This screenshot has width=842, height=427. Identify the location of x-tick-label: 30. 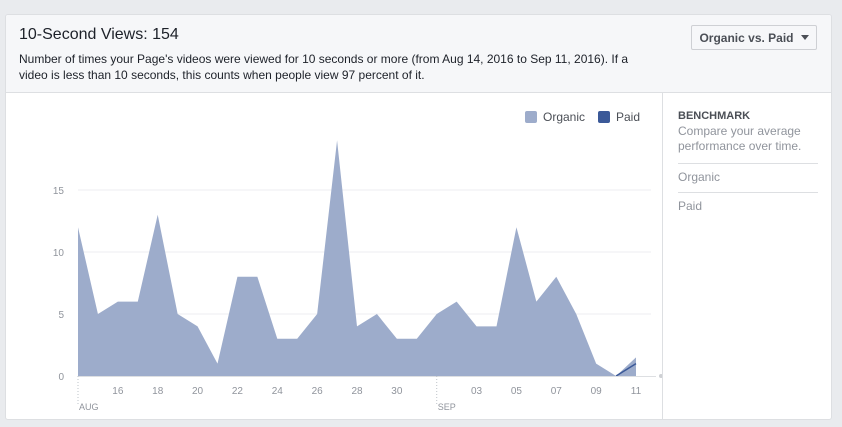
(397, 391).